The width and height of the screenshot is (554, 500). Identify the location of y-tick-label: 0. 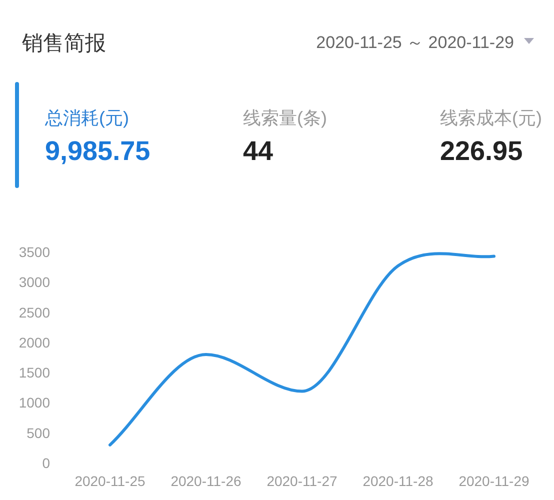
(46, 463).